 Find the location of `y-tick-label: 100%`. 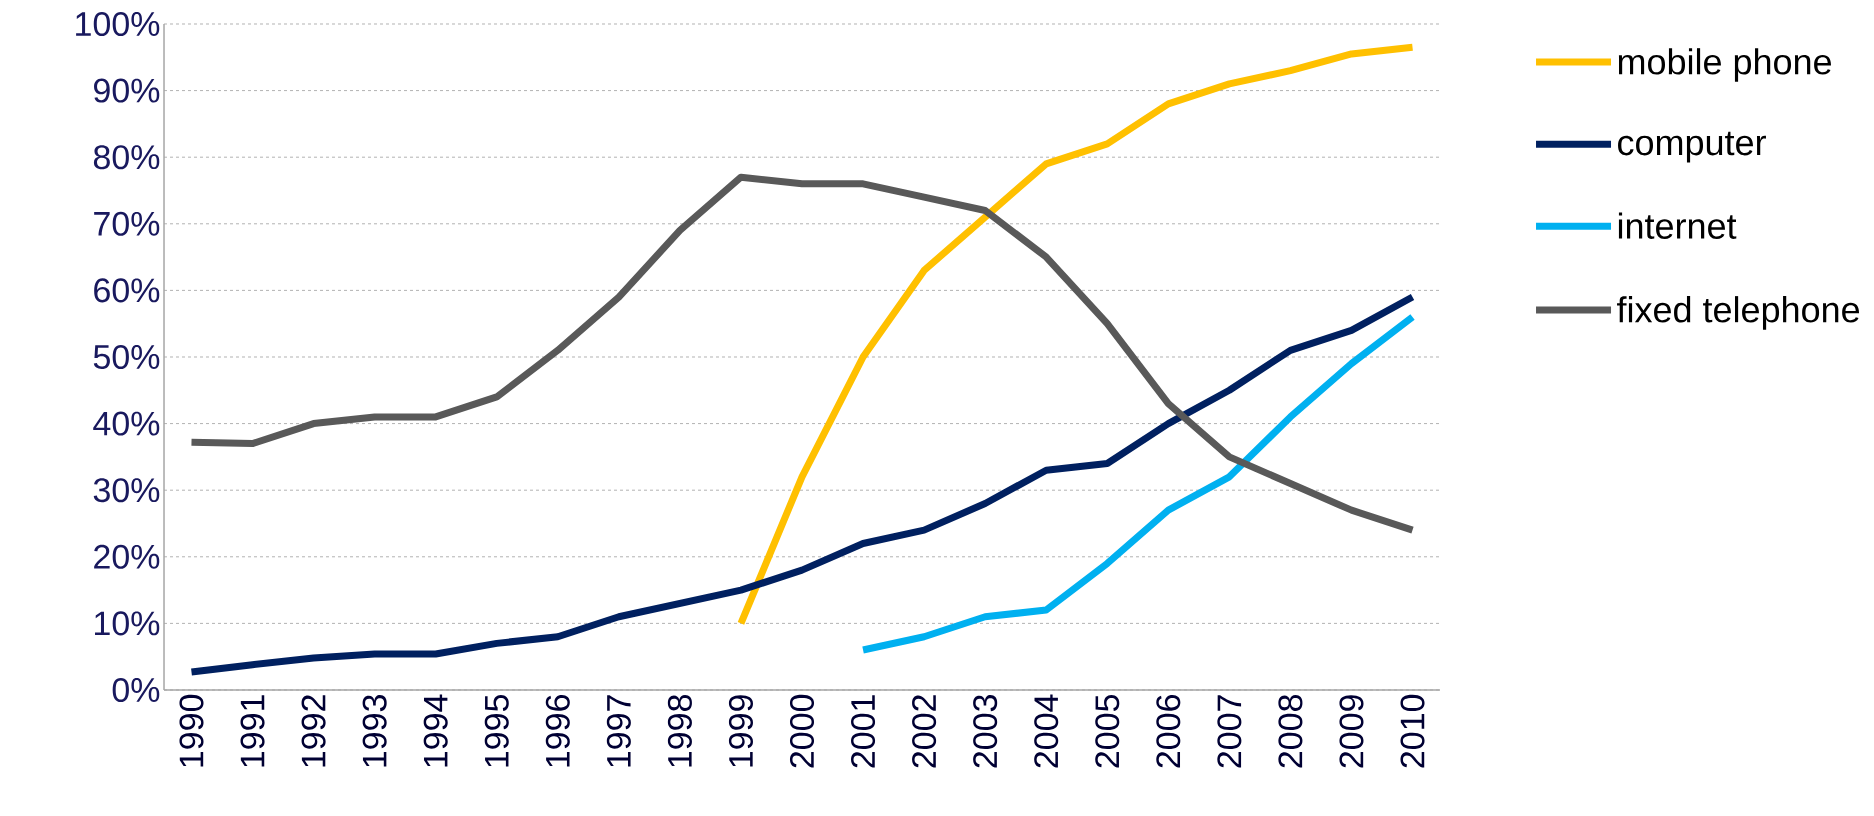

y-tick-label: 100% is located at coordinates (118, 24).